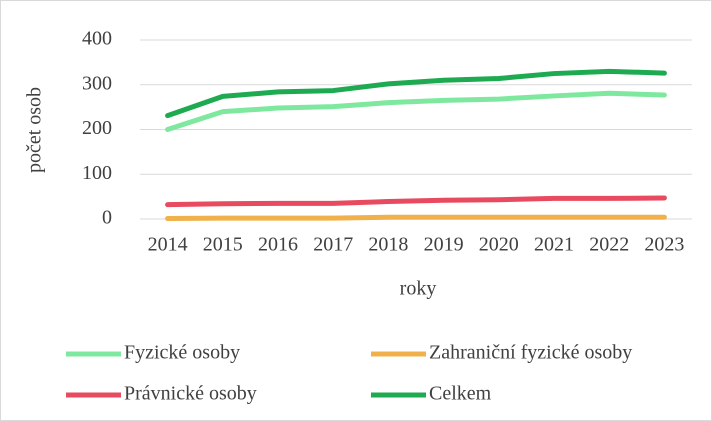 The width and height of the screenshot is (712, 421). Describe the element at coordinates (609, 245) in the screenshot. I see `x-tick-label: 2022` at that location.